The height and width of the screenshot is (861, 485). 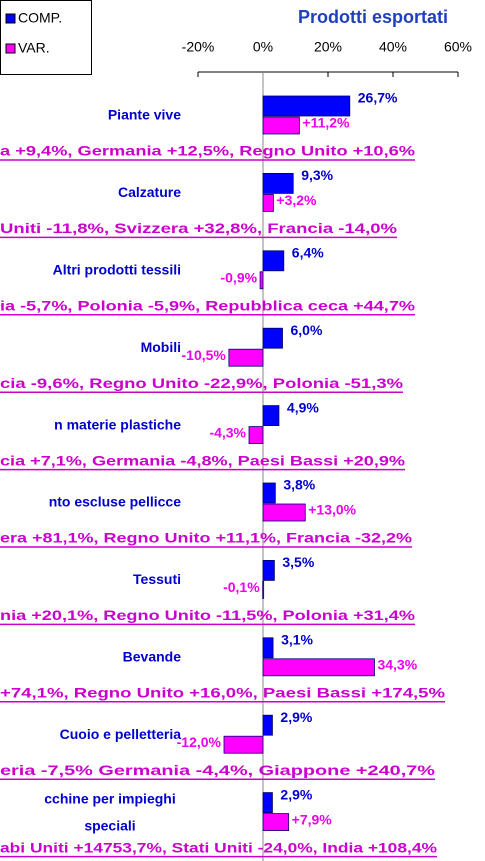 I want to click on data-label: -12,0%, so click(x=199, y=742).